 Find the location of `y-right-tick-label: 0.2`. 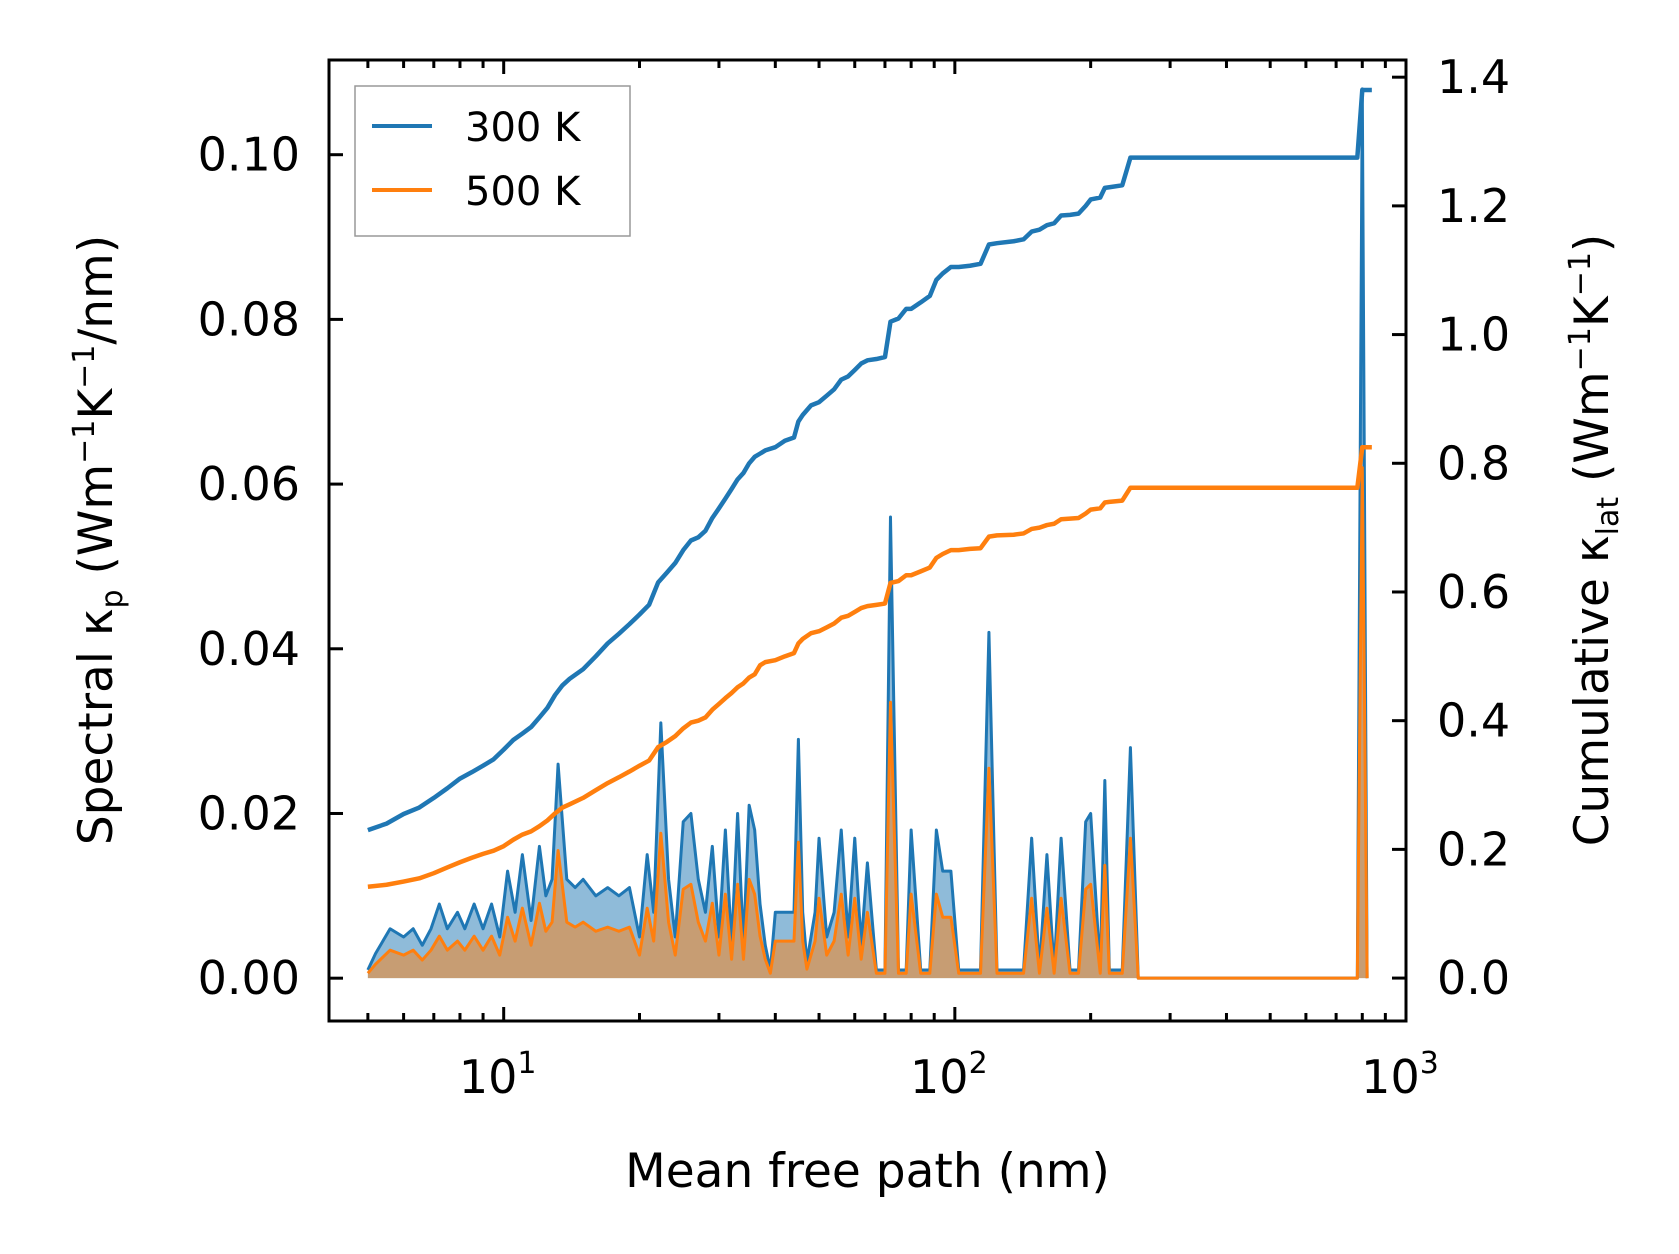

y-right-tick-label: 0.2 is located at coordinates (1473, 849).